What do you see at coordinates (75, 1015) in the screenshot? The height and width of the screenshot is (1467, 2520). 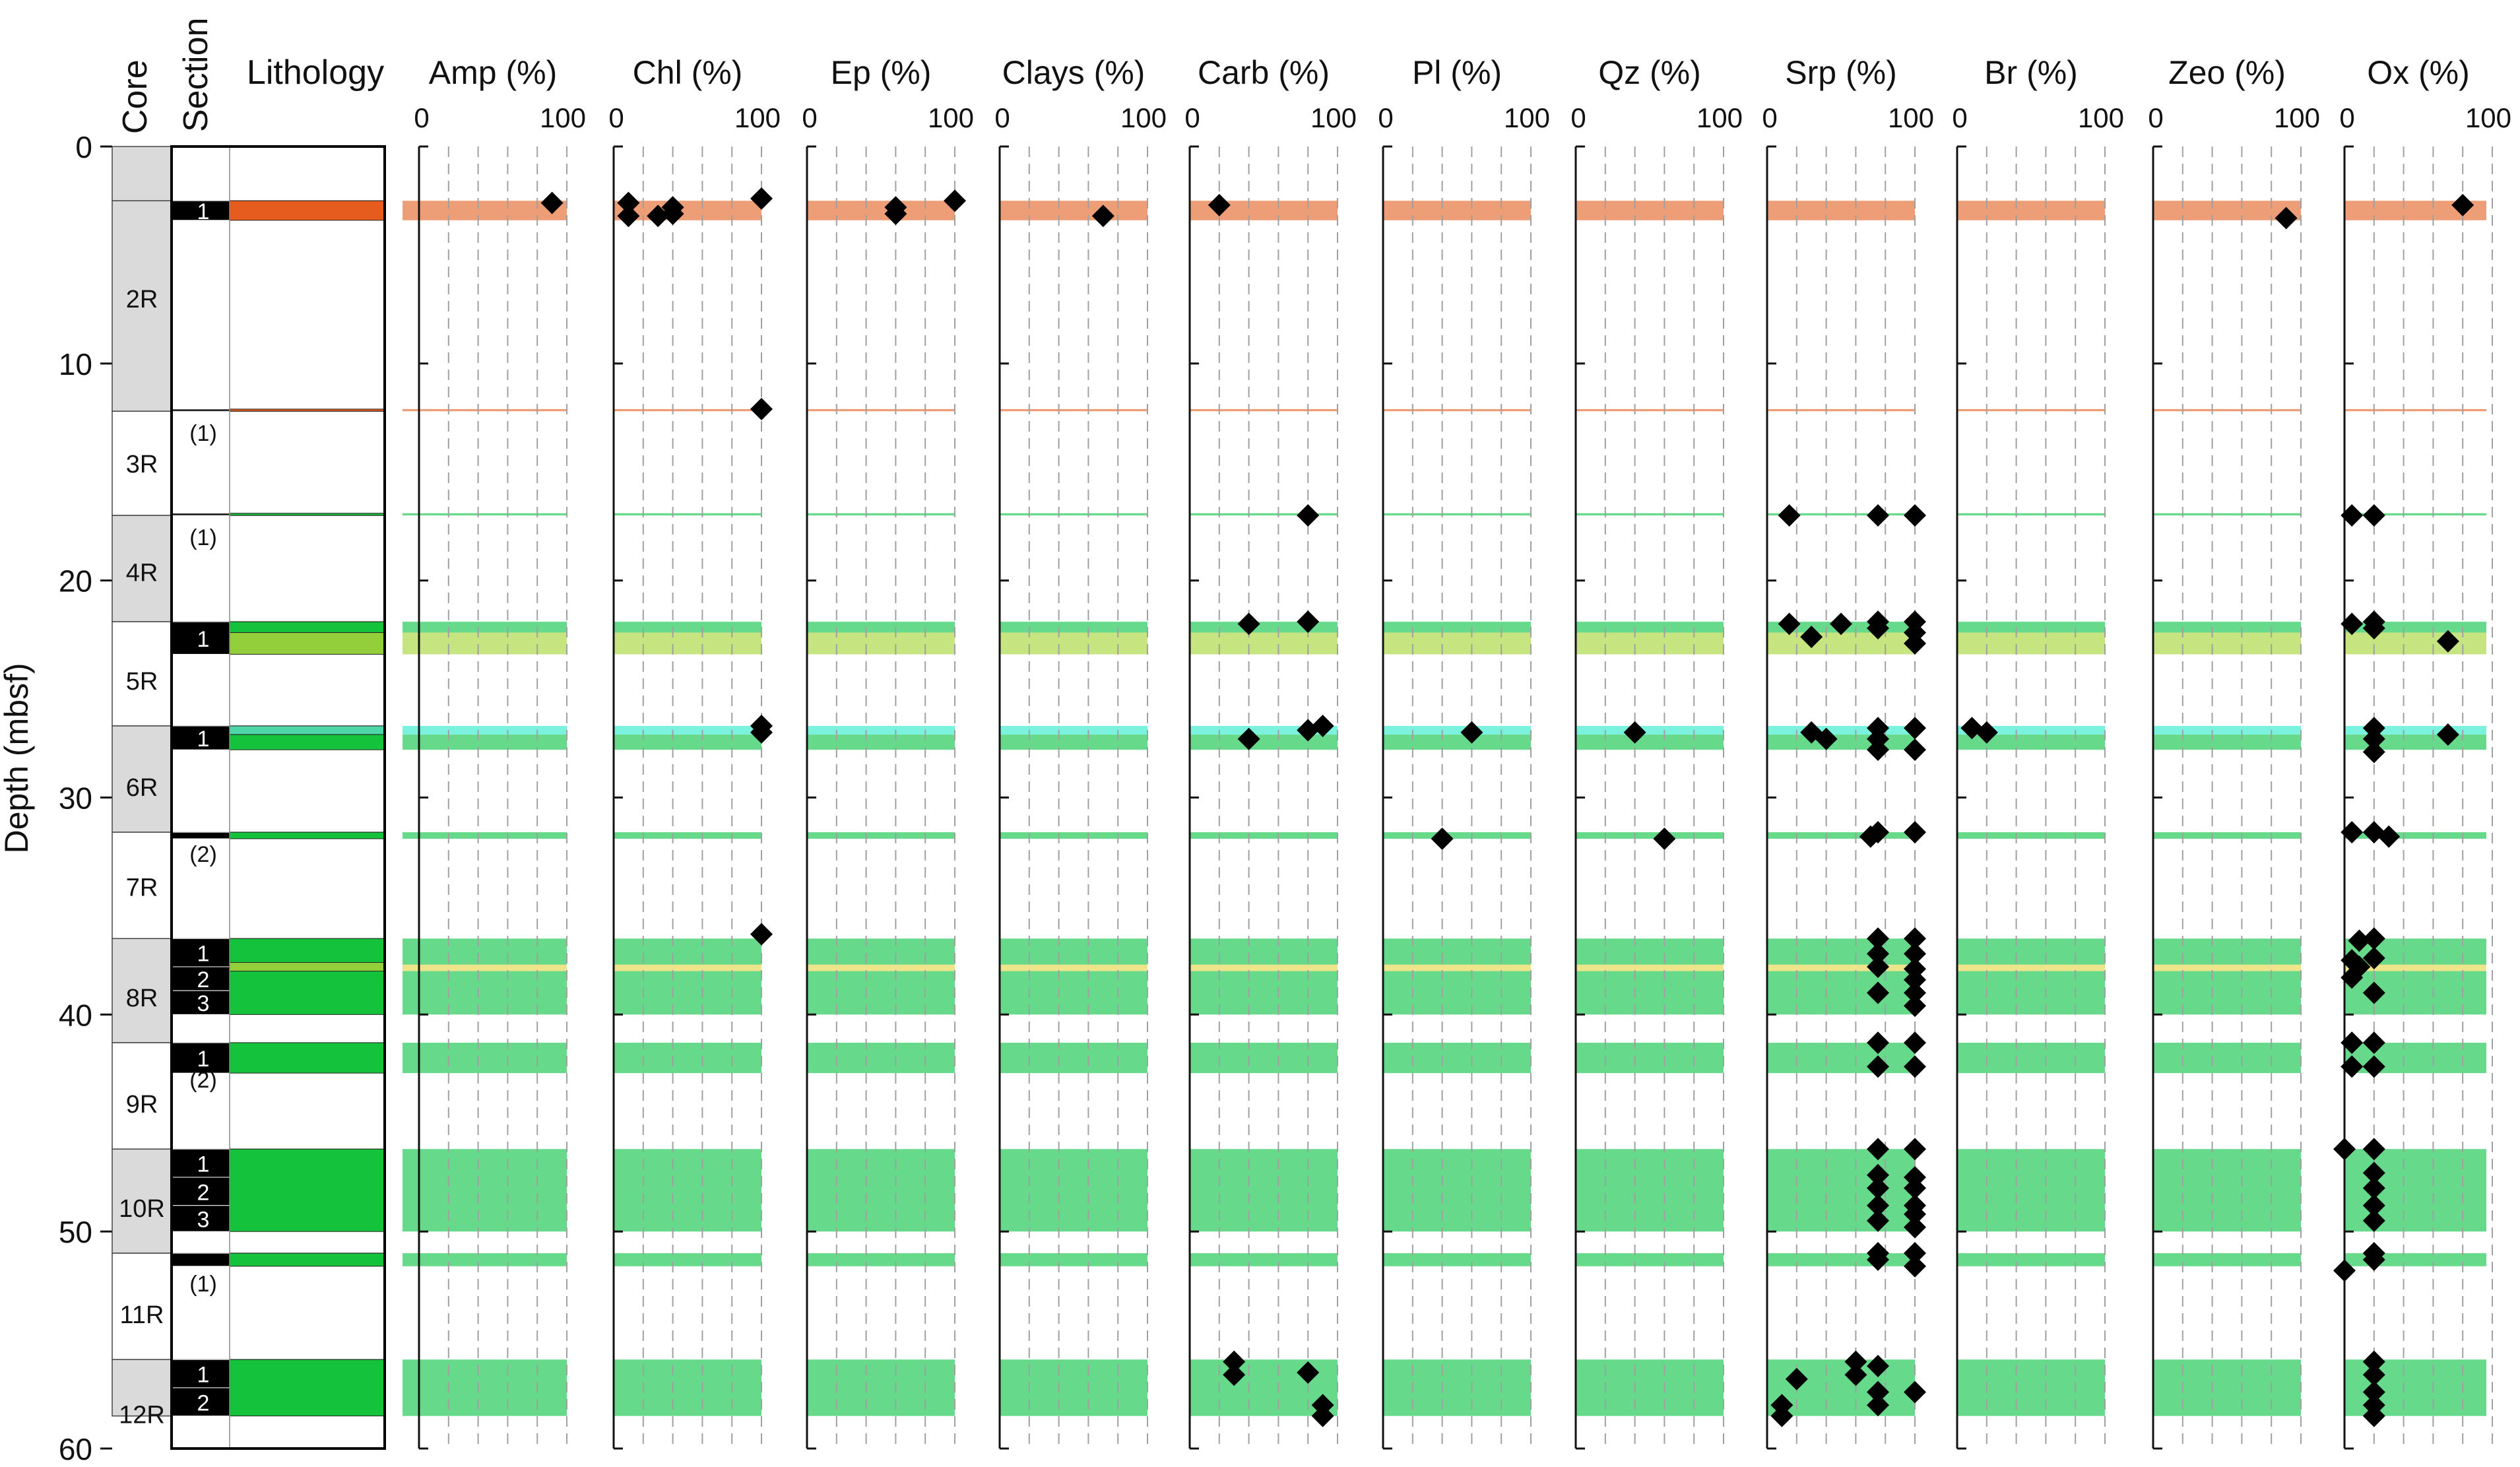 I see `depth-tick-label: 40` at bounding box center [75, 1015].